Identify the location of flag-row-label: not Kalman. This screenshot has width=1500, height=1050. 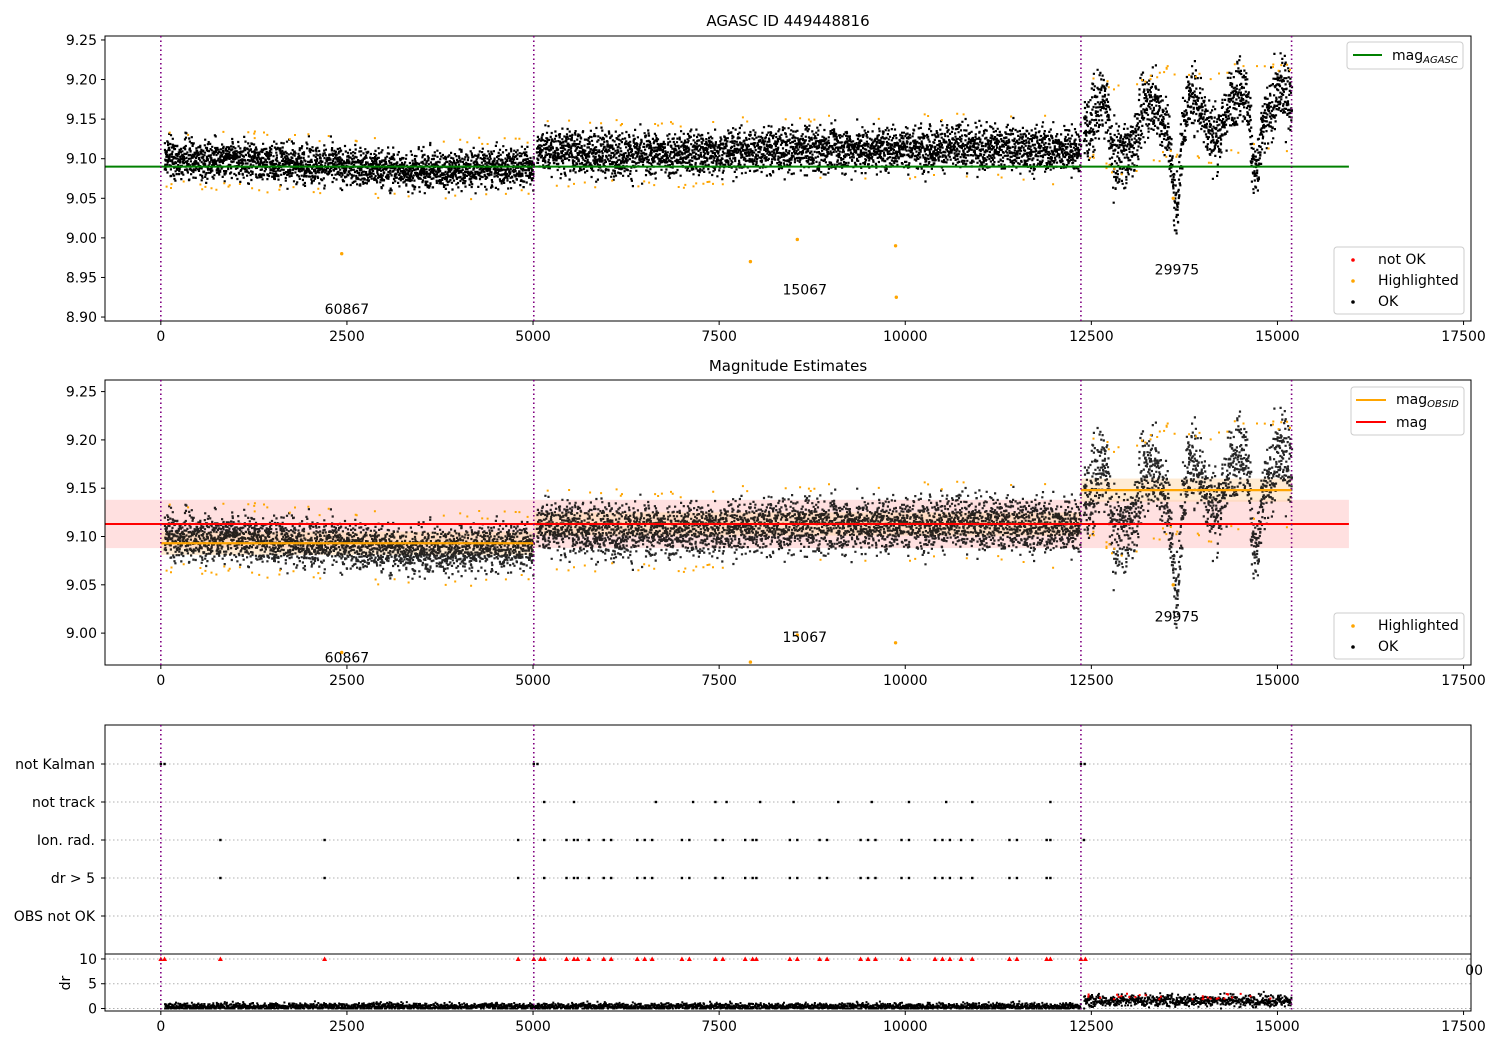
(55, 765).